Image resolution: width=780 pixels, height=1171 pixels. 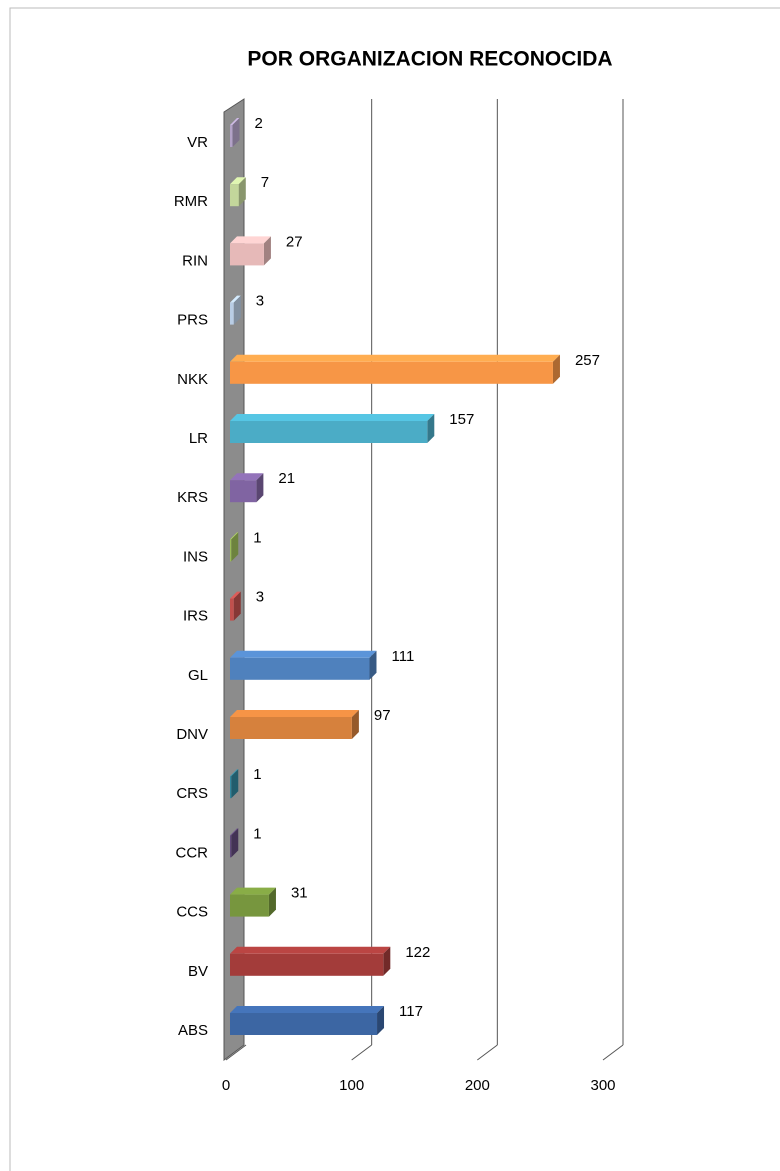 I want to click on data-label: 111, so click(x=402, y=656).